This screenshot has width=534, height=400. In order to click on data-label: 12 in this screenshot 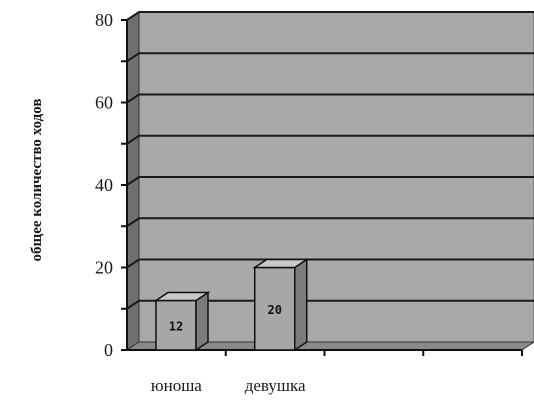, I will do `click(176, 326)`.